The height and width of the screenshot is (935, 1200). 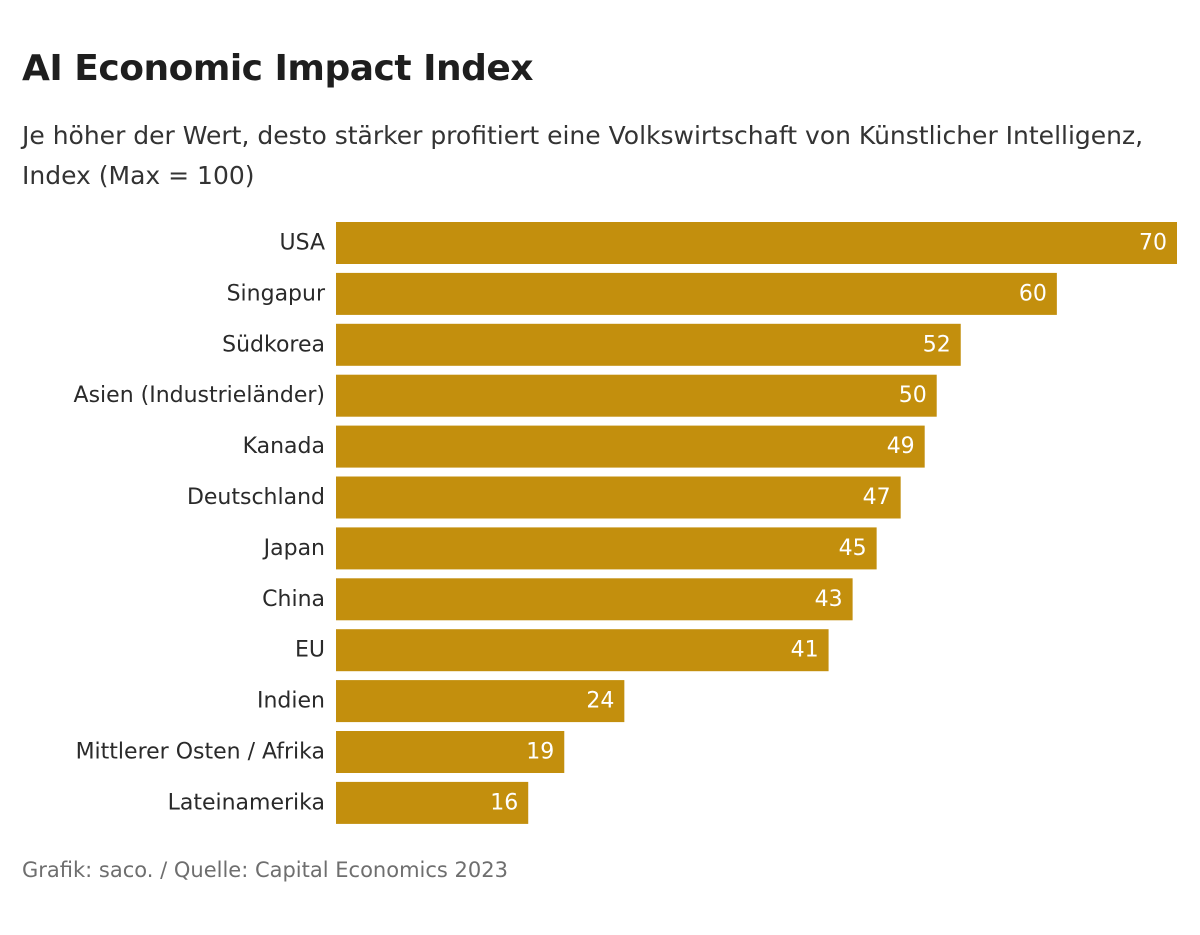 I want to click on bar-value-label: 47, so click(x=877, y=497).